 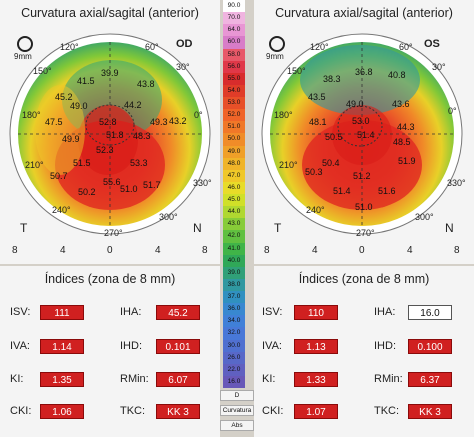 I want to click on right-map-value: 40.8, so click(x=397, y=75).